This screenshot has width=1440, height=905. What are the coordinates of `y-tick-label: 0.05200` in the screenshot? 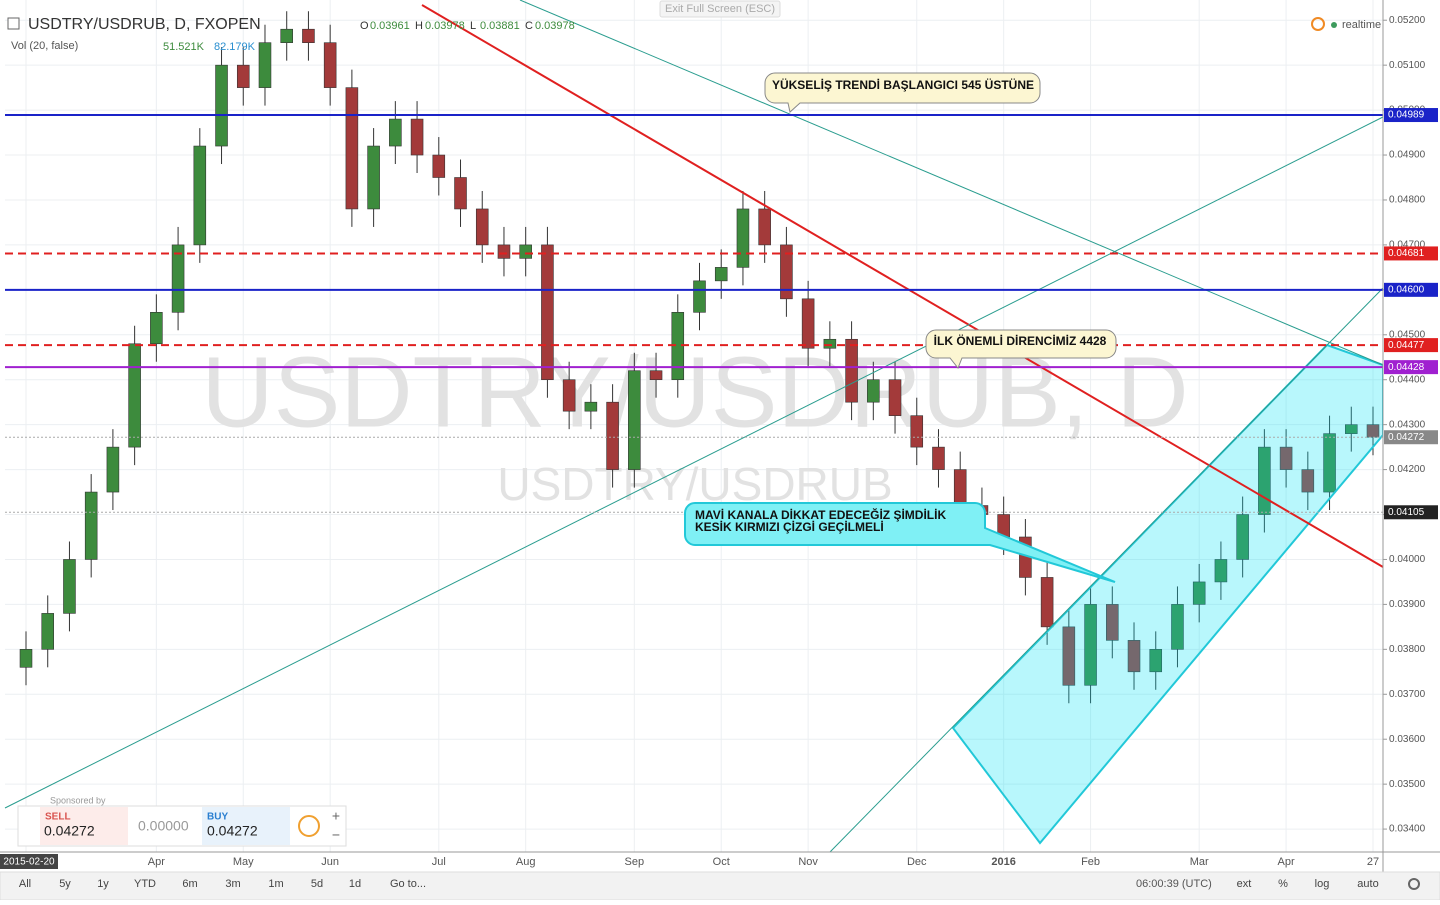 It's located at (1407, 20).